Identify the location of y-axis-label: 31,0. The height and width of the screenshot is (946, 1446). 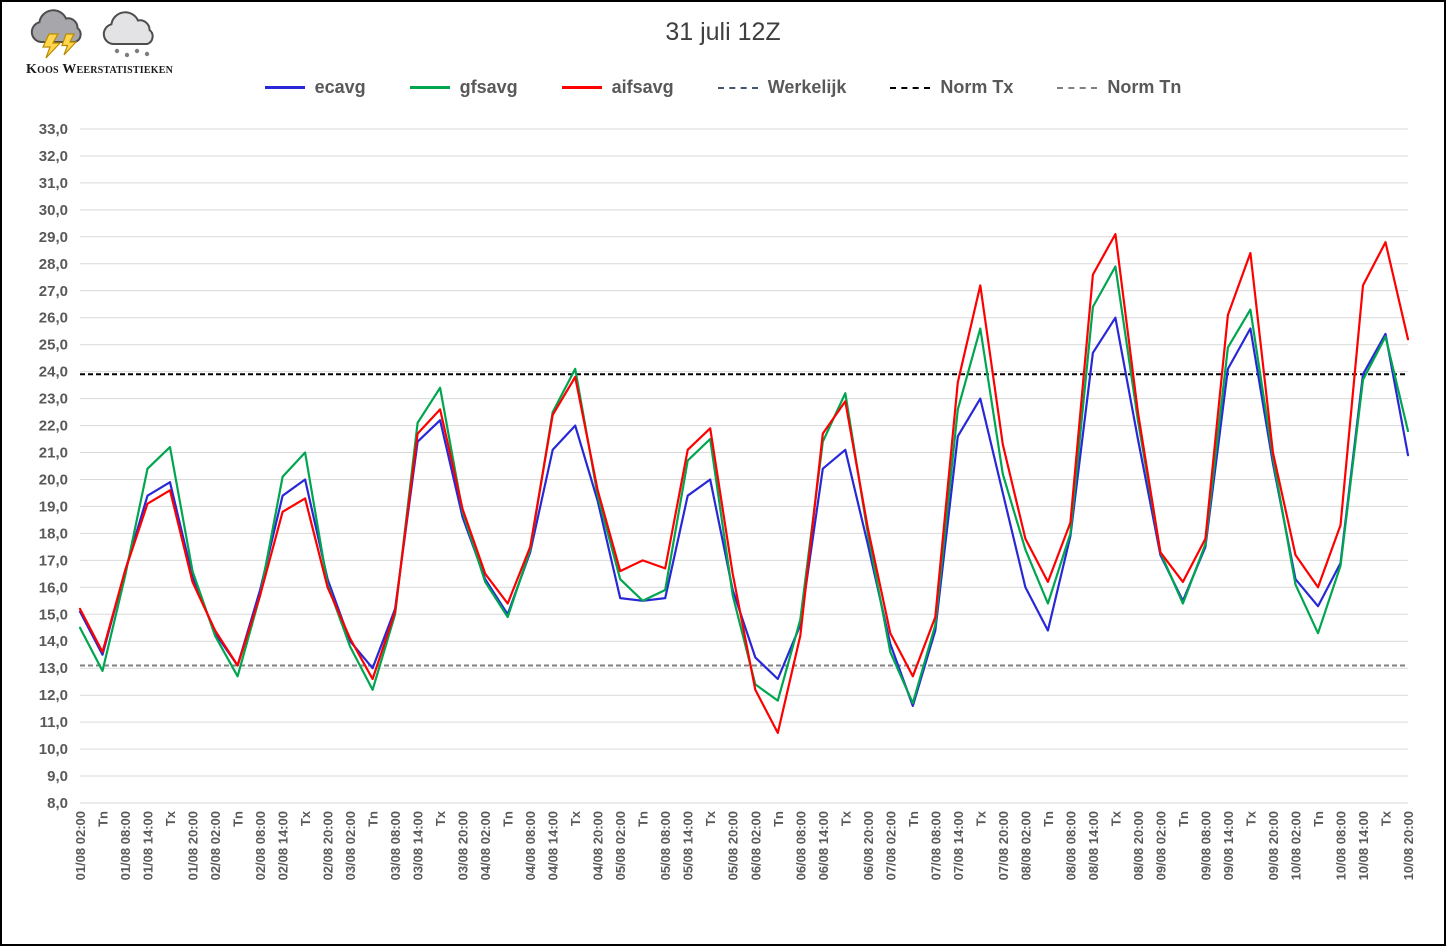
(53, 183).